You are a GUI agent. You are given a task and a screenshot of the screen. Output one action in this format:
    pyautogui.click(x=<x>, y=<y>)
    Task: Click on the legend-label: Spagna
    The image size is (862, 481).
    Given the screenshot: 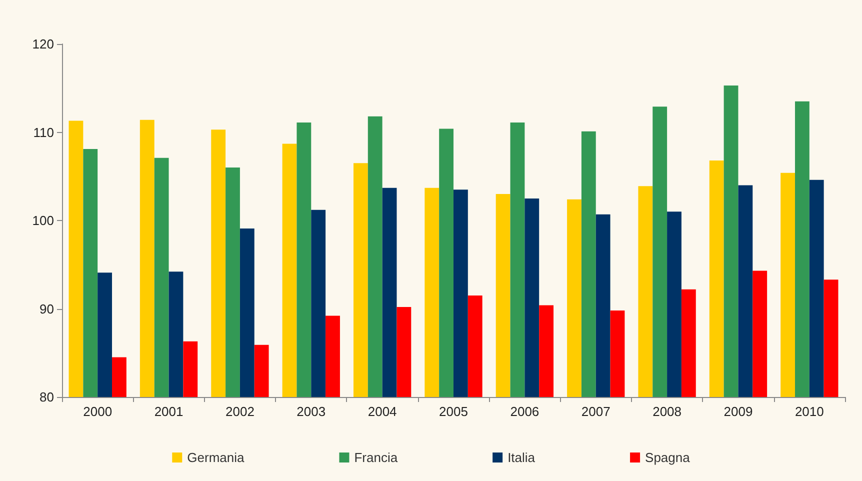 What is the action you would take?
    pyautogui.click(x=668, y=457)
    